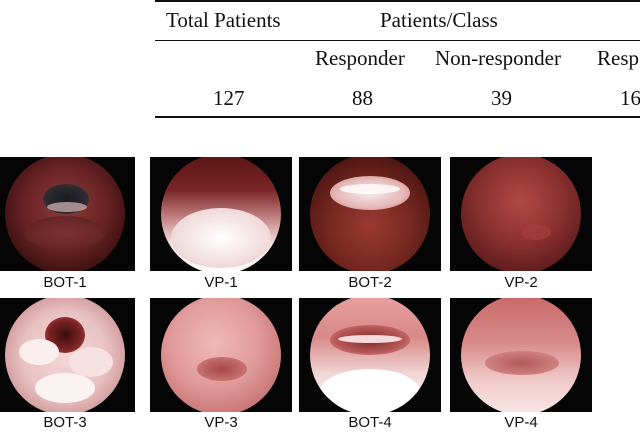 This screenshot has height=432, width=640. What do you see at coordinates (630, 98) in the screenshot?
I see `cell-truncated-value: 16.` at bounding box center [630, 98].